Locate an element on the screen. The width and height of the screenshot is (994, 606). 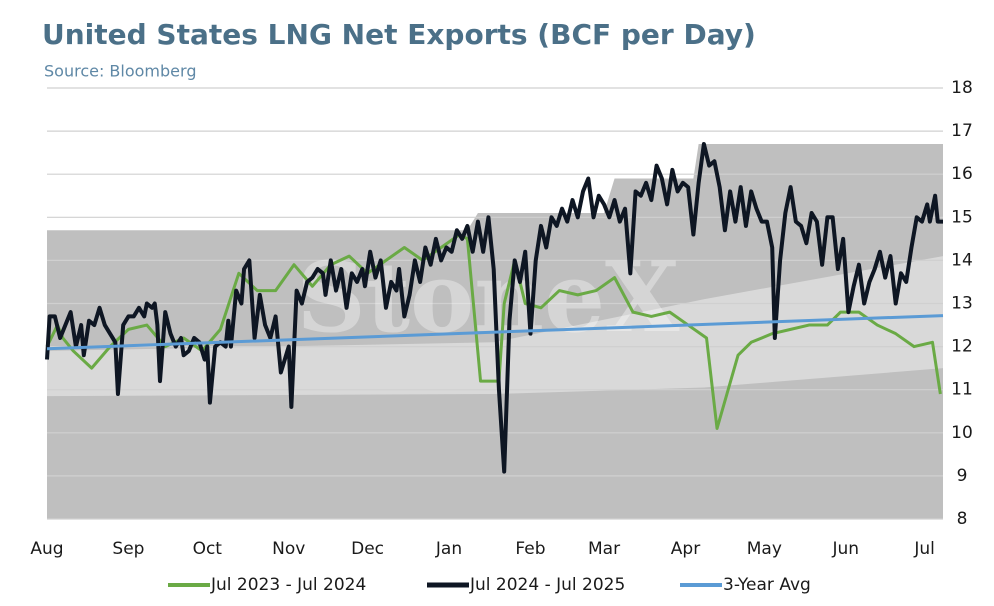
legend-label: Jul 2024 - Jul 2025 is located at coordinates (547, 585).